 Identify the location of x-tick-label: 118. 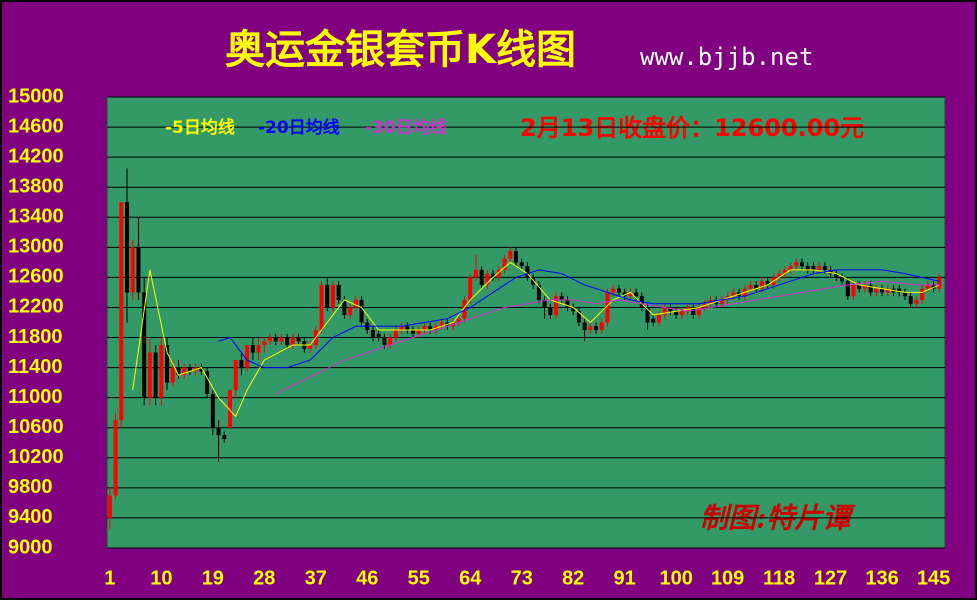
(779, 578).